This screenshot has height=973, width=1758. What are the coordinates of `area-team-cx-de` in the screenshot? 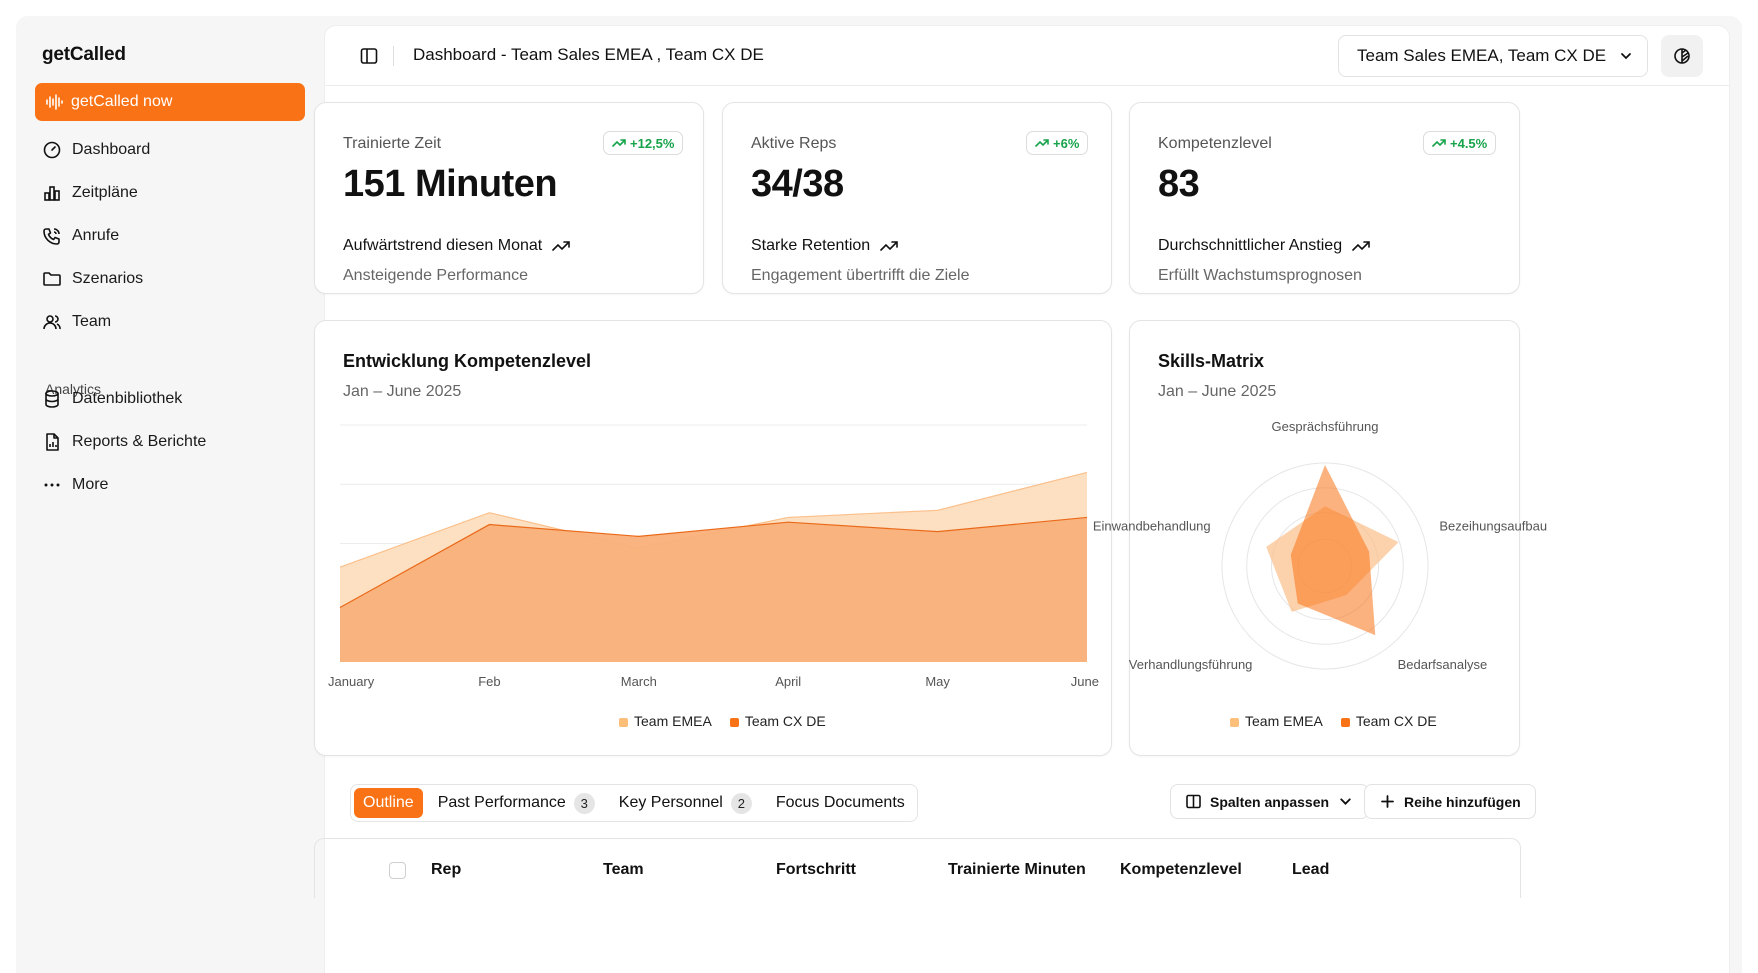 It's located at (713, 589).